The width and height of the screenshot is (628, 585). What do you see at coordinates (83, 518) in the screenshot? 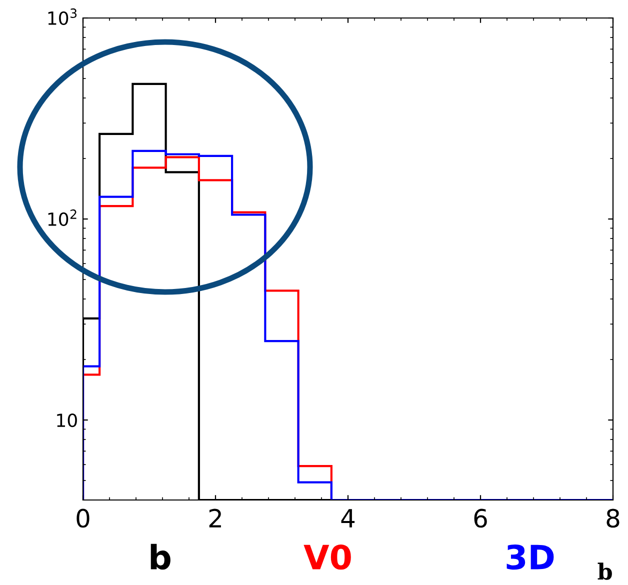
I see `x-tick-label: 0` at bounding box center [83, 518].